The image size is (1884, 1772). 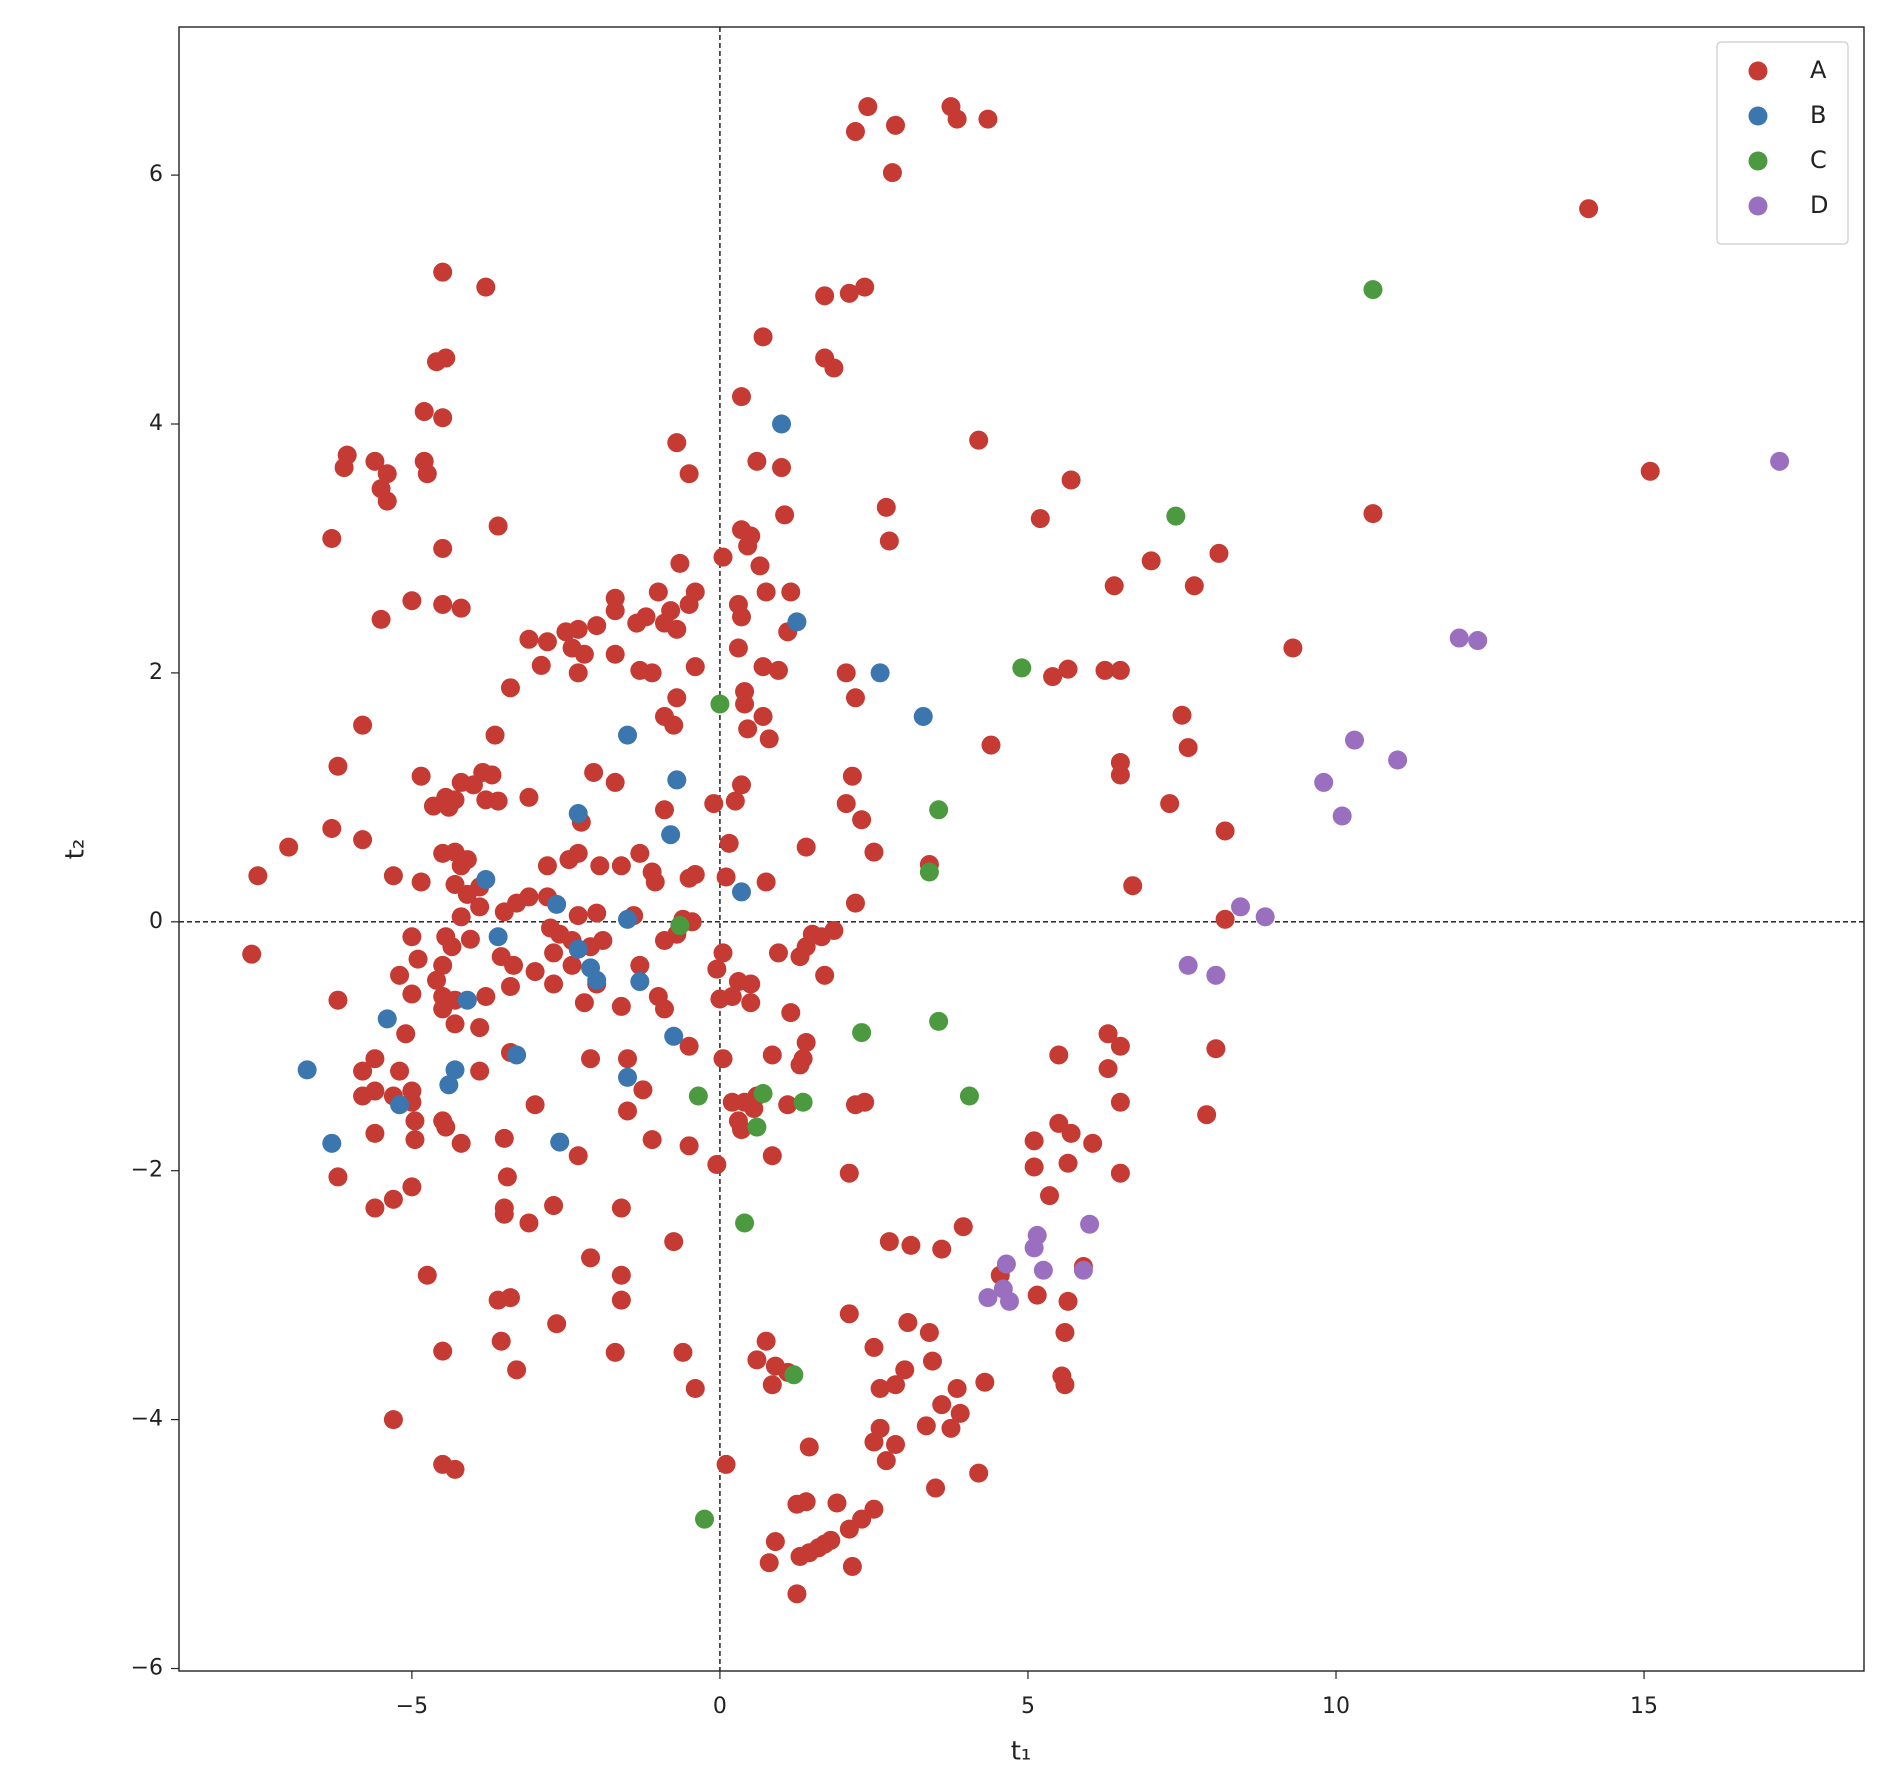 I want to click on y-tick-label: −6, so click(x=147, y=1668).